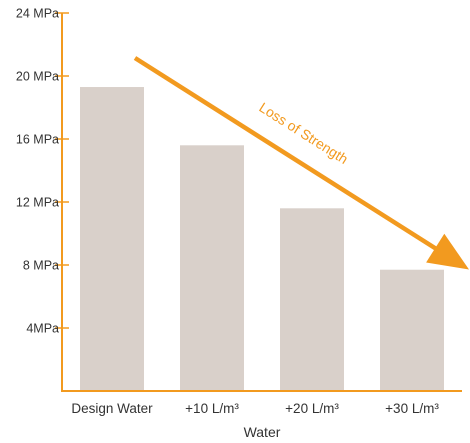 The height and width of the screenshot is (443, 470). What do you see at coordinates (37, 77) in the screenshot?
I see `y-tick-label: 20 MPa` at bounding box center [37, 77].